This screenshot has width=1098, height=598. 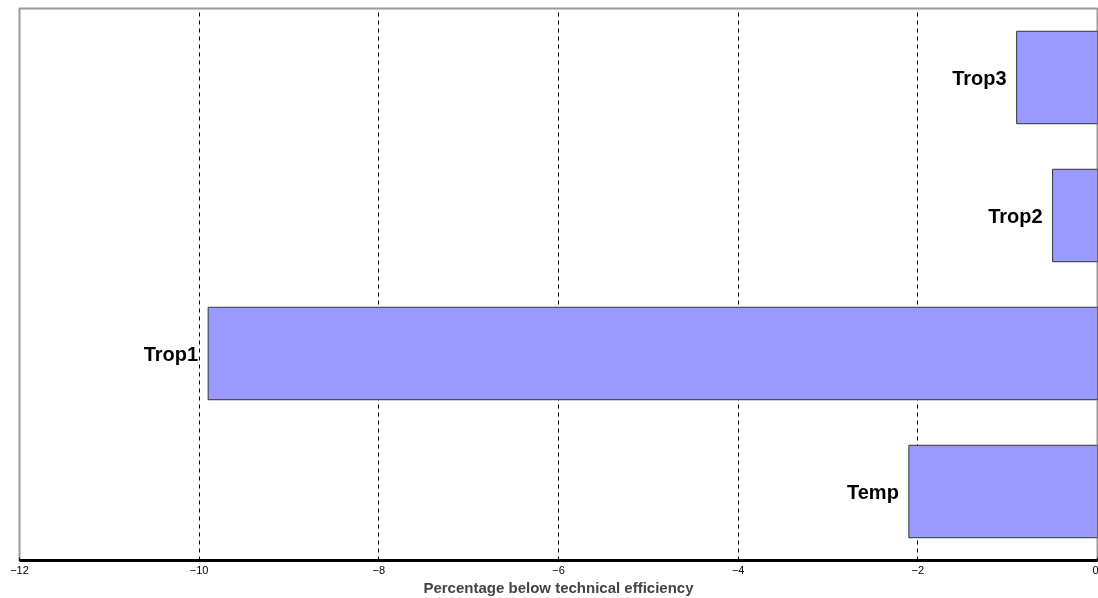 What do you see at coordinates (19, 569) in the screenshot?
I see `x-tick-label: −12` at bounding box center [19, 569].